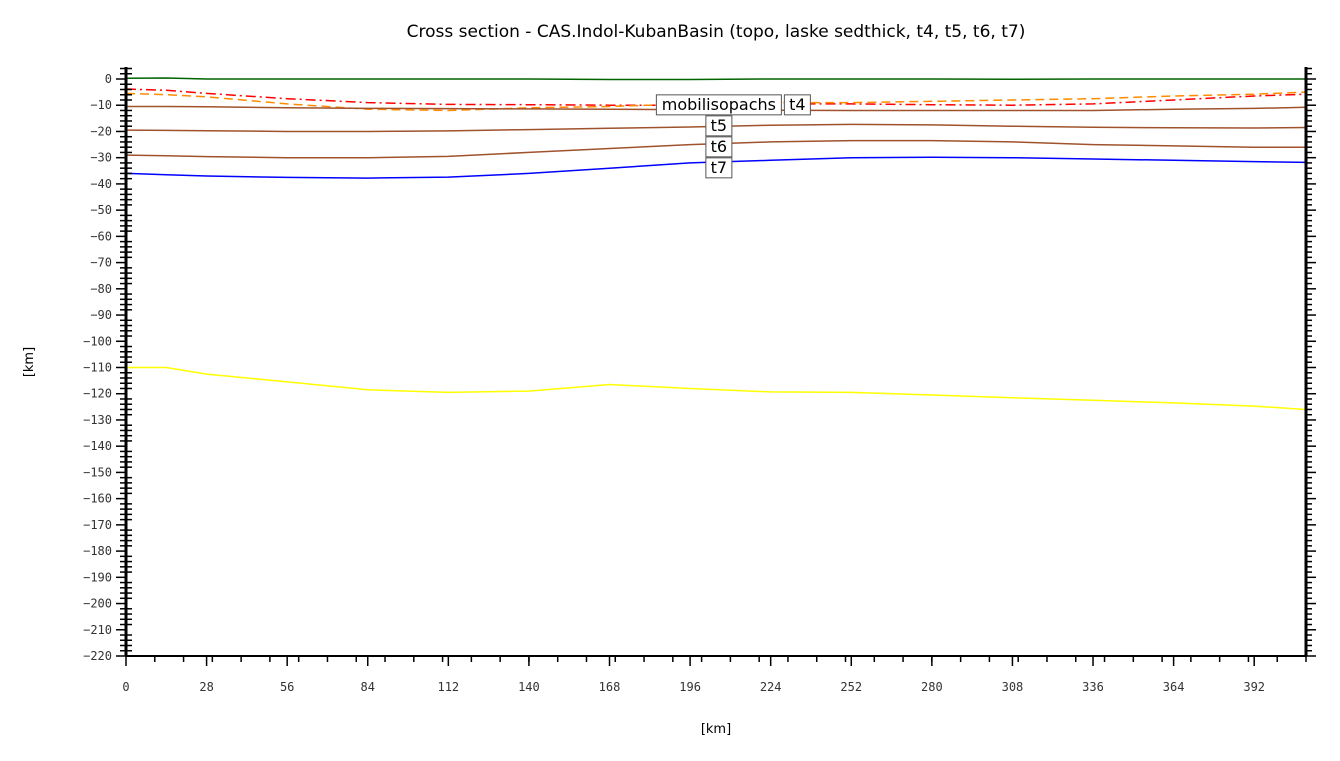 Image resolution: width=1340 pixels, height=761 pixels. Describe the element at coordinates (97, 525) in the screenshot. I see `y-tick-label: −170` at that location.